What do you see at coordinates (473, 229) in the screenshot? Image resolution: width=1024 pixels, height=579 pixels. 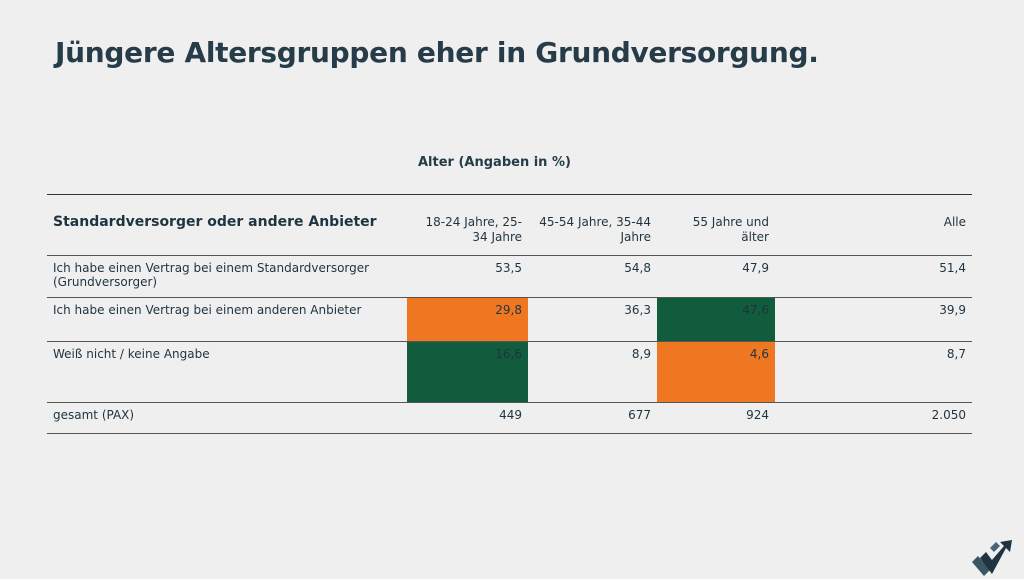 I see `header-col: 18-24 Jahre, 25-34 Jahre` at bounding box center [473, 229].